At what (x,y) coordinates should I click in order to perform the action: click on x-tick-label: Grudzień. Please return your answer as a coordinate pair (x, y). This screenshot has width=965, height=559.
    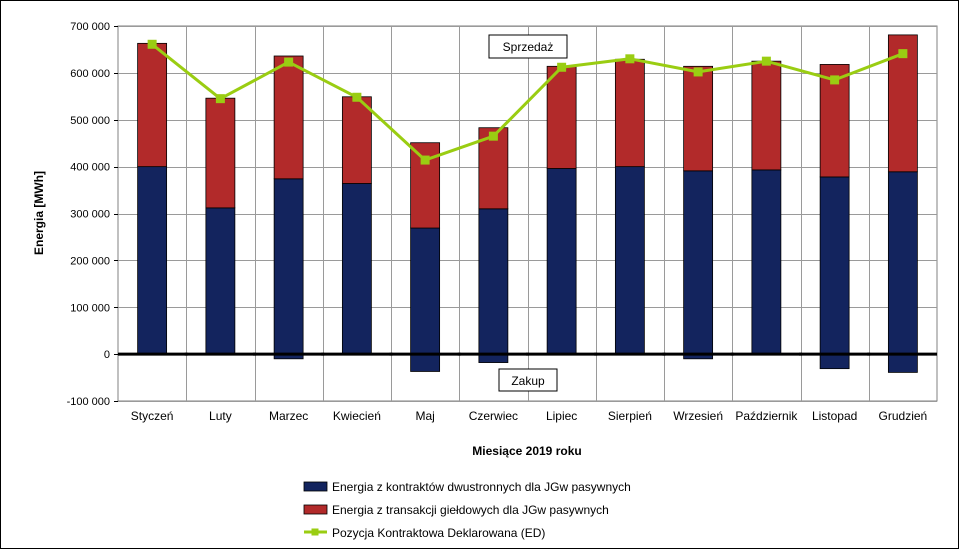
    Looking at the image, I should click on (903, 416).